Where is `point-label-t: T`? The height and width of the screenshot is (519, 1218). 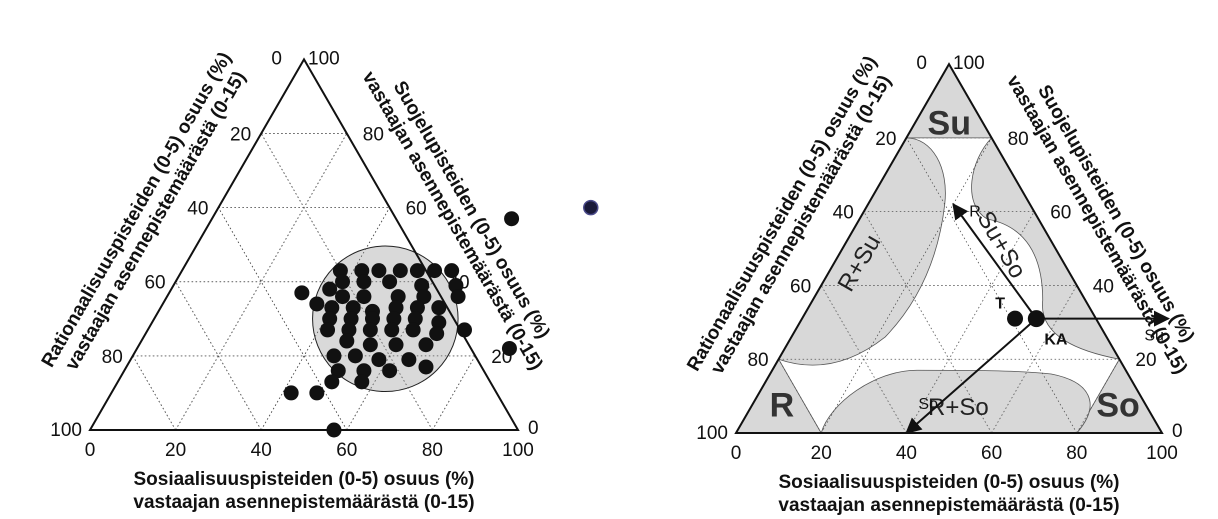
point-label-t: T is located at coordinates (1000, 304).